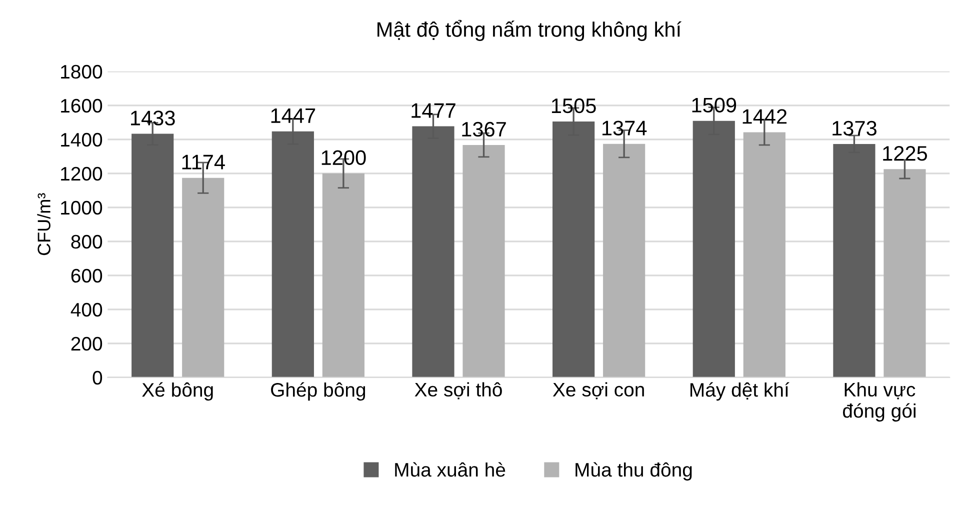  What do you see at coordinates (624, 128) in the screenshot?
I see `data-label: 1374` at bounding box center [624, 128].